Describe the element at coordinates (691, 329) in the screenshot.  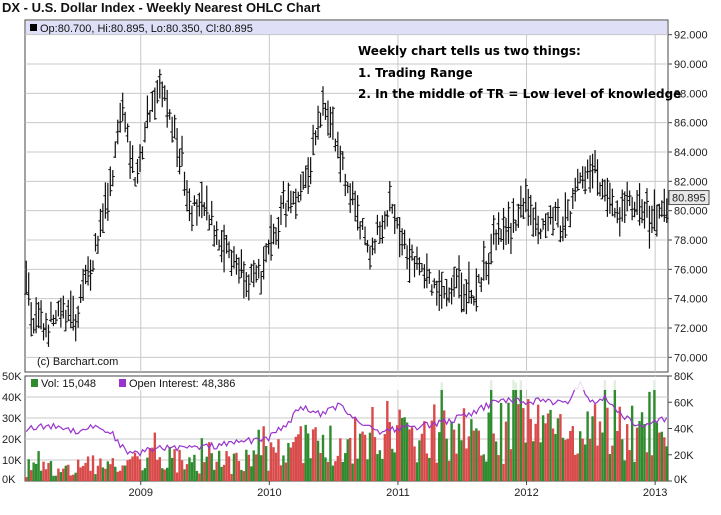
I see `price-tick-label: 72.000` at that location.